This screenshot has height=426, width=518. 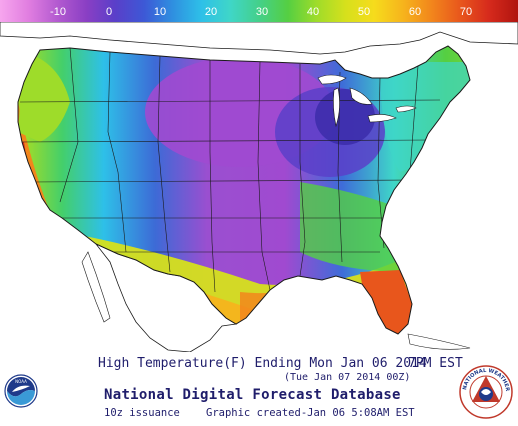 I want to click on colorbar-tick-label: 40, so click(x=313, y=12).